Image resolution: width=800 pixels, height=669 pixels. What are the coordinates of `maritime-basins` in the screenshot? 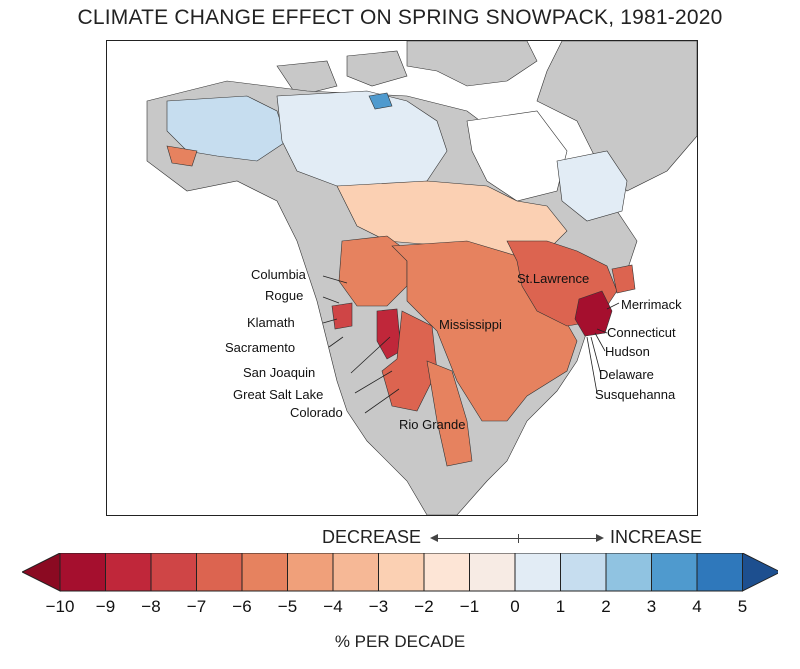 It's located at (623, 279).